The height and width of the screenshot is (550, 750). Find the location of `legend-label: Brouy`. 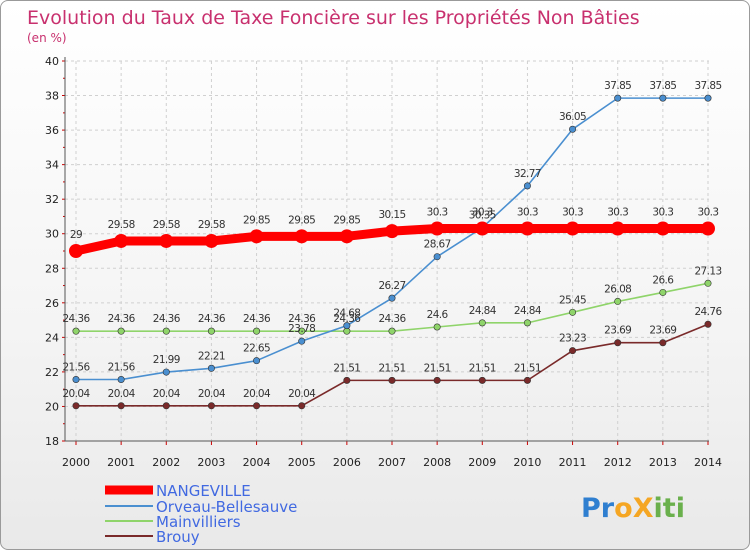

legend-label: Brouy is located at coordinates (178, 537).